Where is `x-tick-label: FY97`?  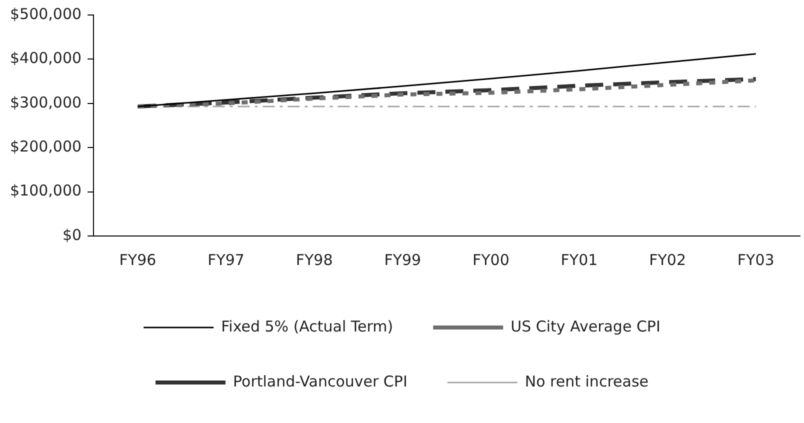 x-tick-label: FY97 is located at coordinates (226, 259).